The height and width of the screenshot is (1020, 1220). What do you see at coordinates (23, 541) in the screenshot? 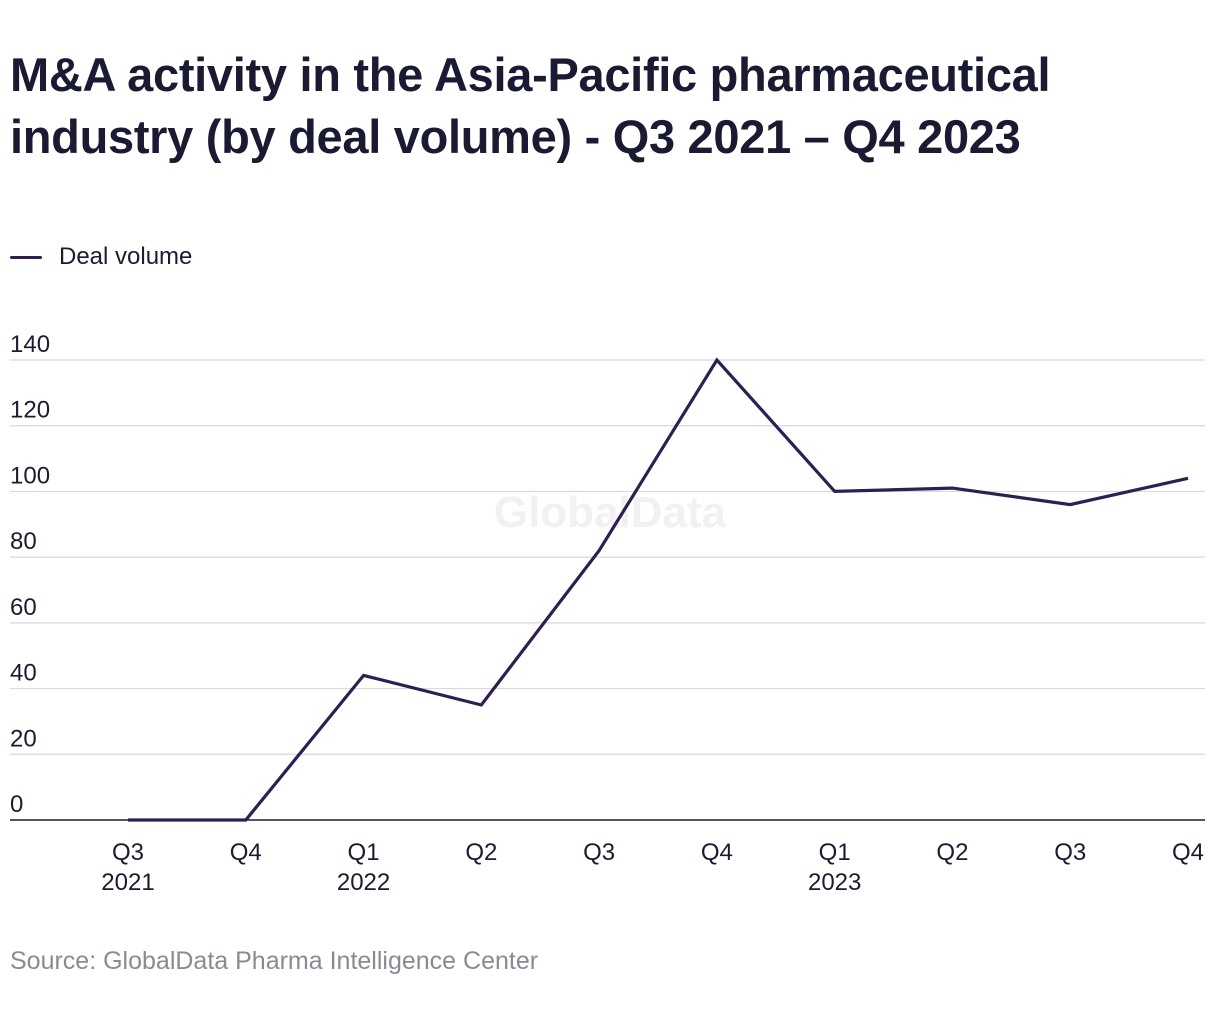
I see `y-tick-label-80: 80` at bounding box center [23, 541].